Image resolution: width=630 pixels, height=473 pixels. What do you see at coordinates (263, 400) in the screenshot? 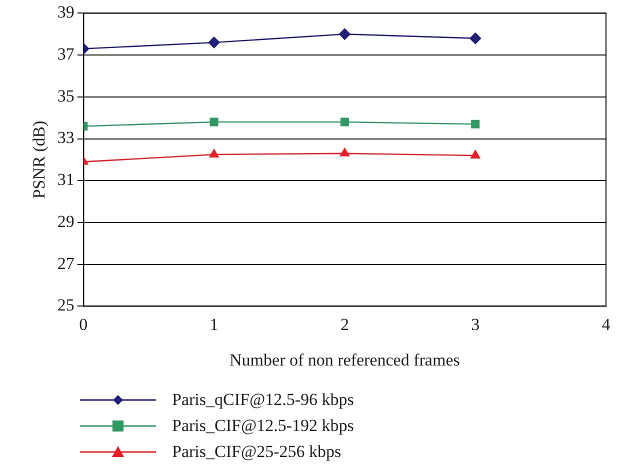
I see `legend-label: Paris_qCIF@12.5-96 kbps` at bounding box center [263, 400].